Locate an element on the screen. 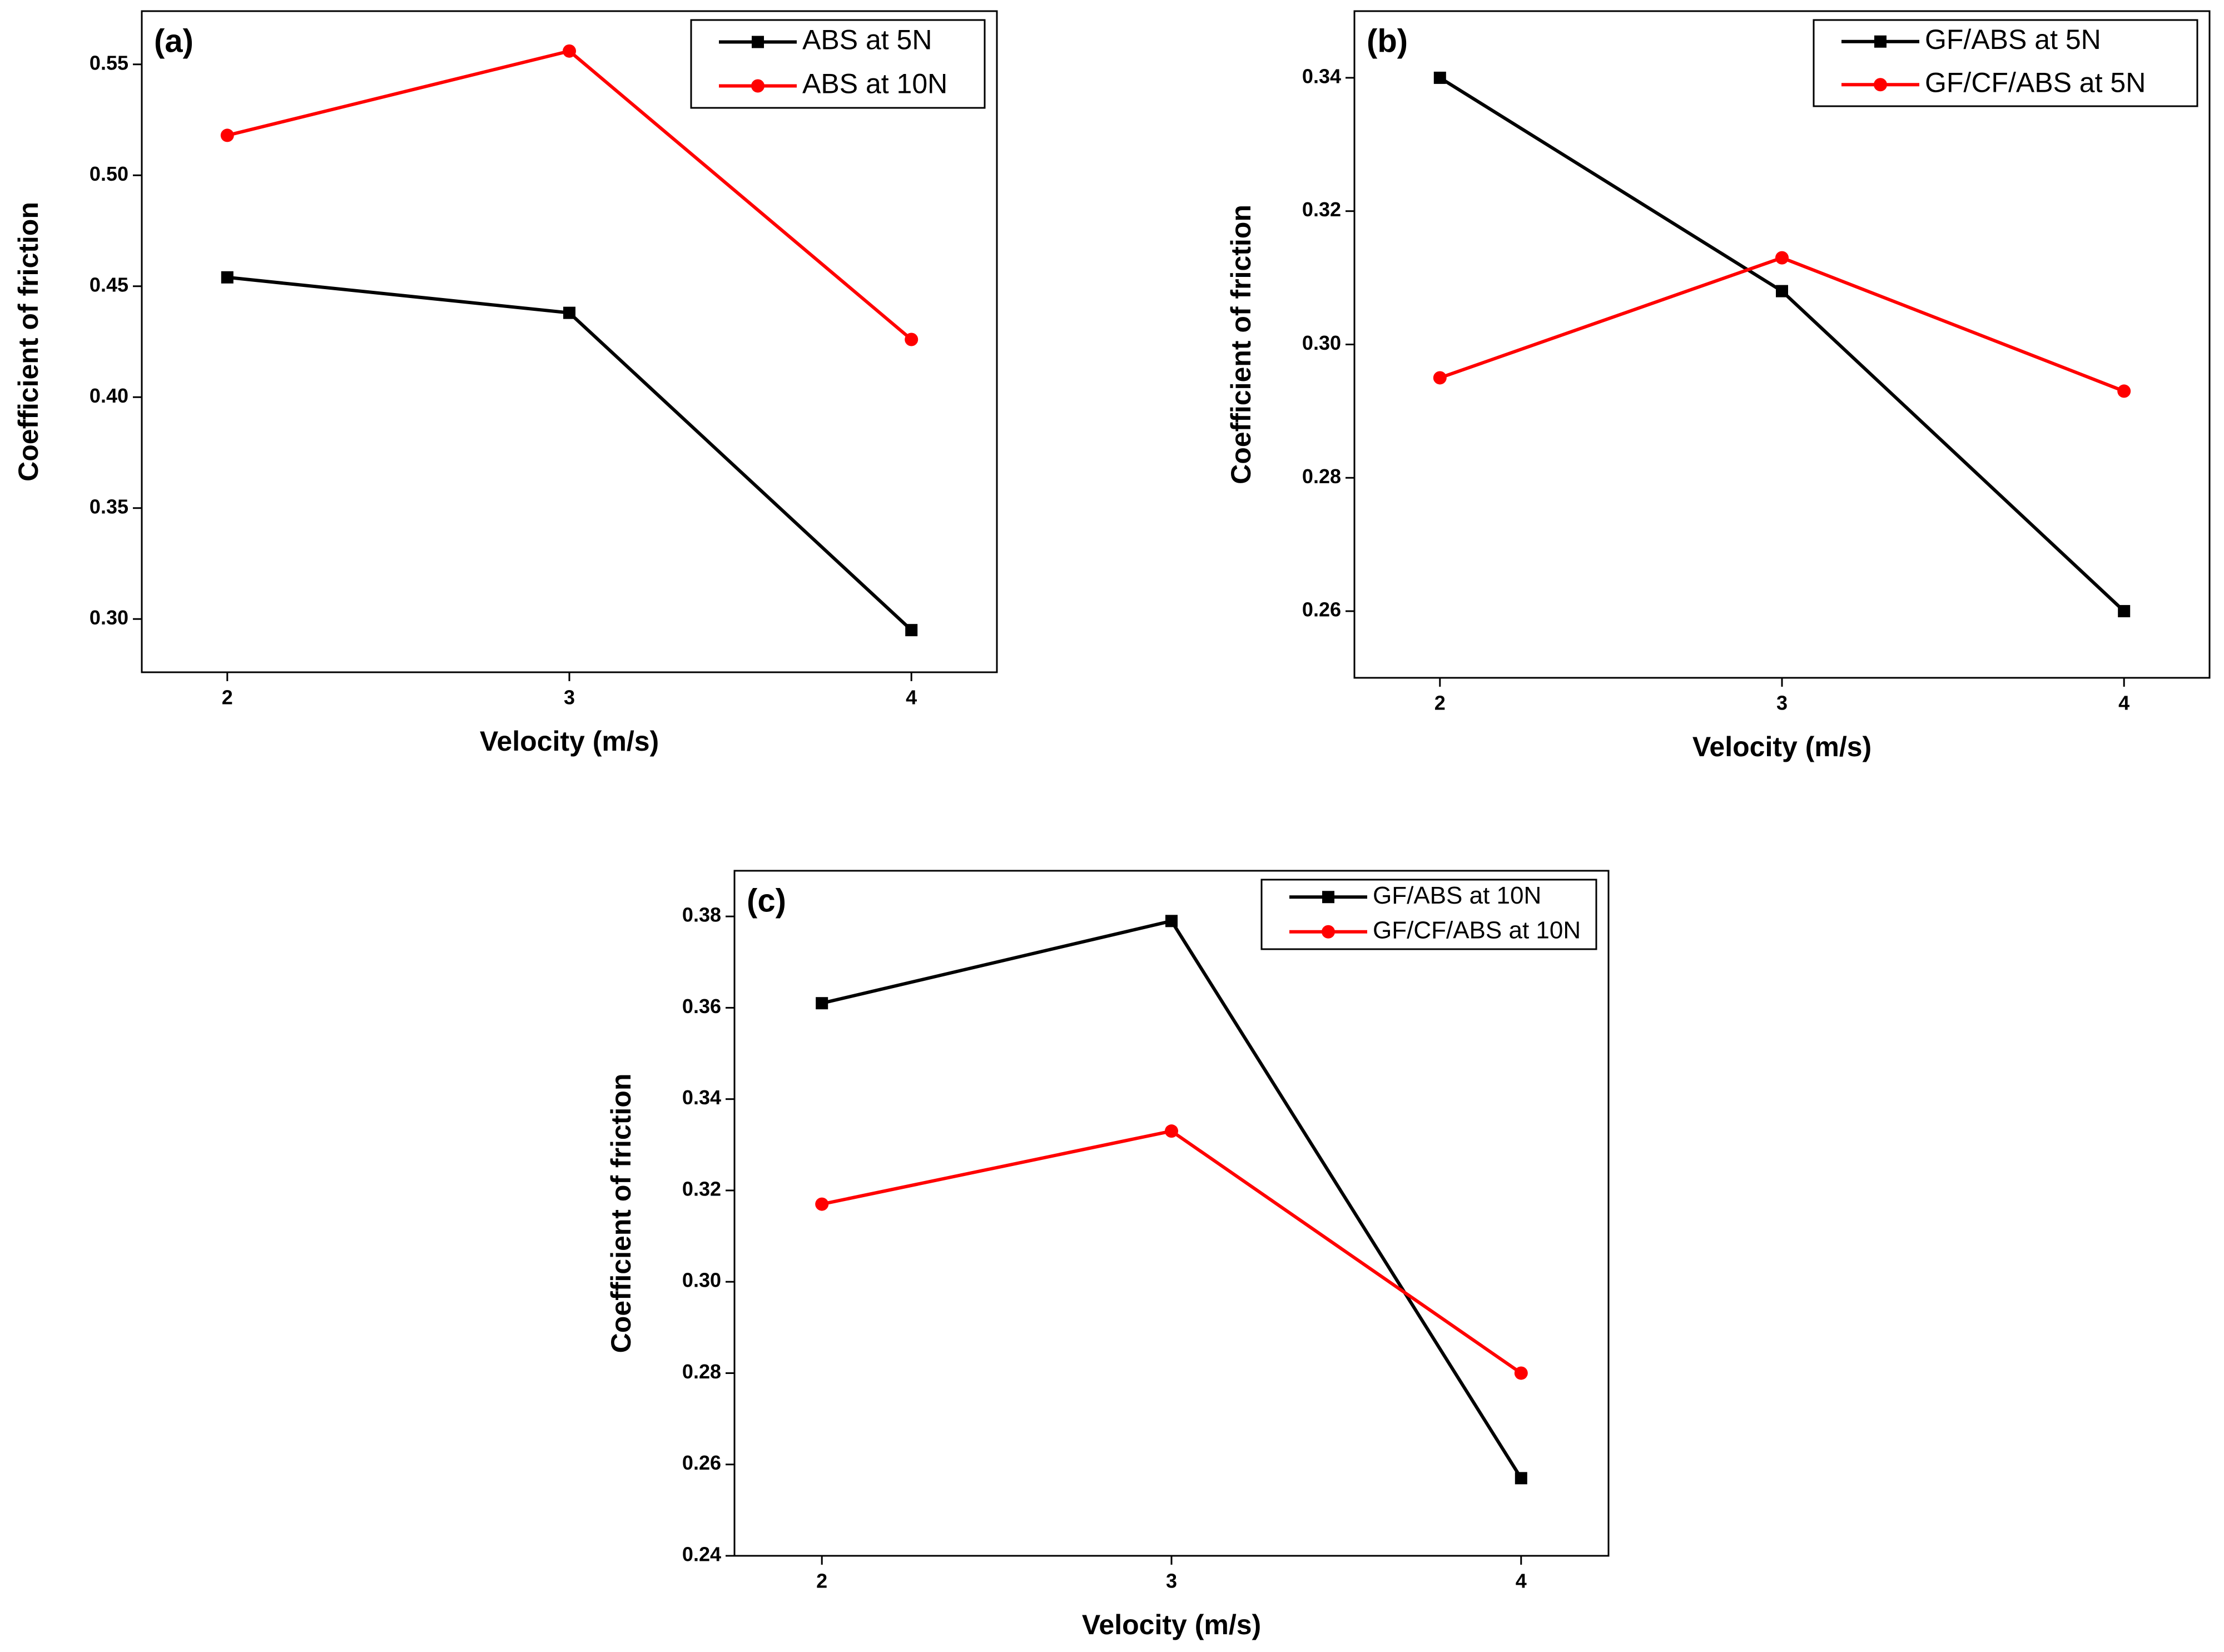 This screenshot has width=2224, height=1652. y-tick-label: 0.40 is located at coordinates (109, 395).